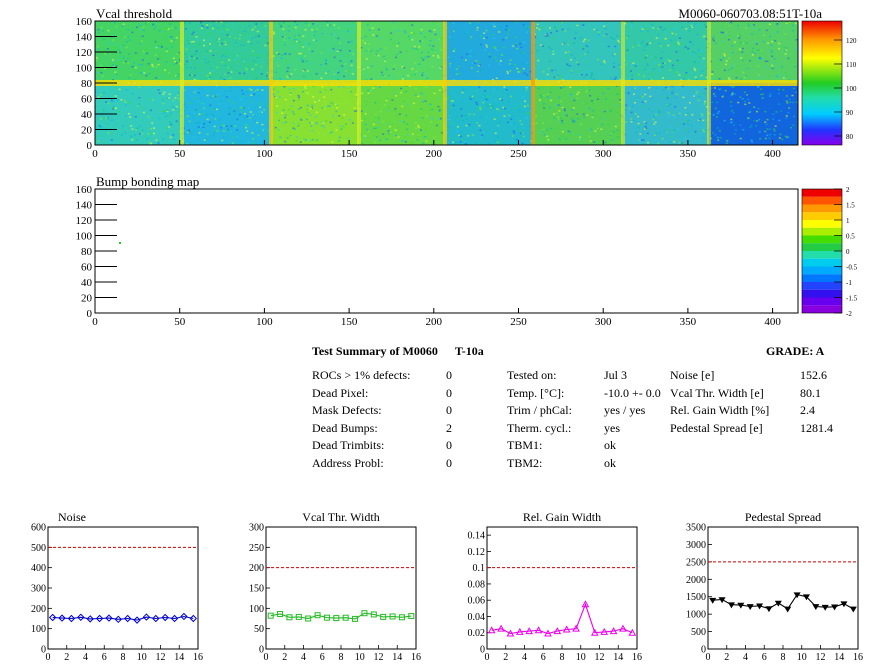 Image resolution: width=896 pixels, height=672 pixels. I want to click on x-tick-label: 0, so click(95, 154).